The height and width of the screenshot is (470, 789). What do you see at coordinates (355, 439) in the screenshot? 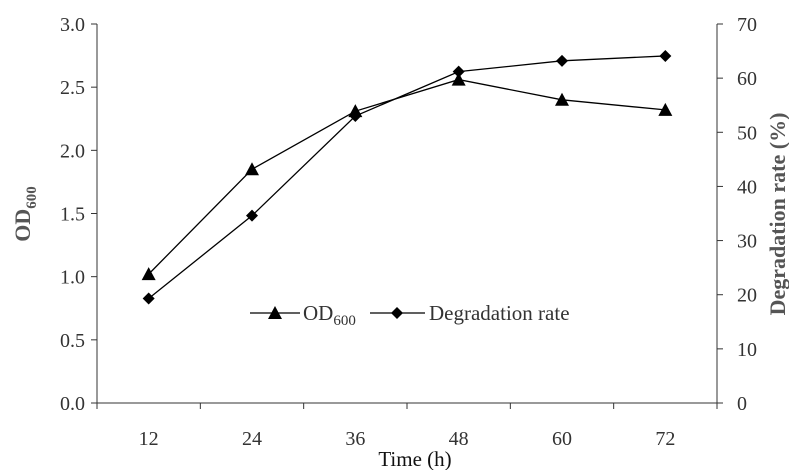
I see `x-tick-label: 36` at bounding box center [355, 439].